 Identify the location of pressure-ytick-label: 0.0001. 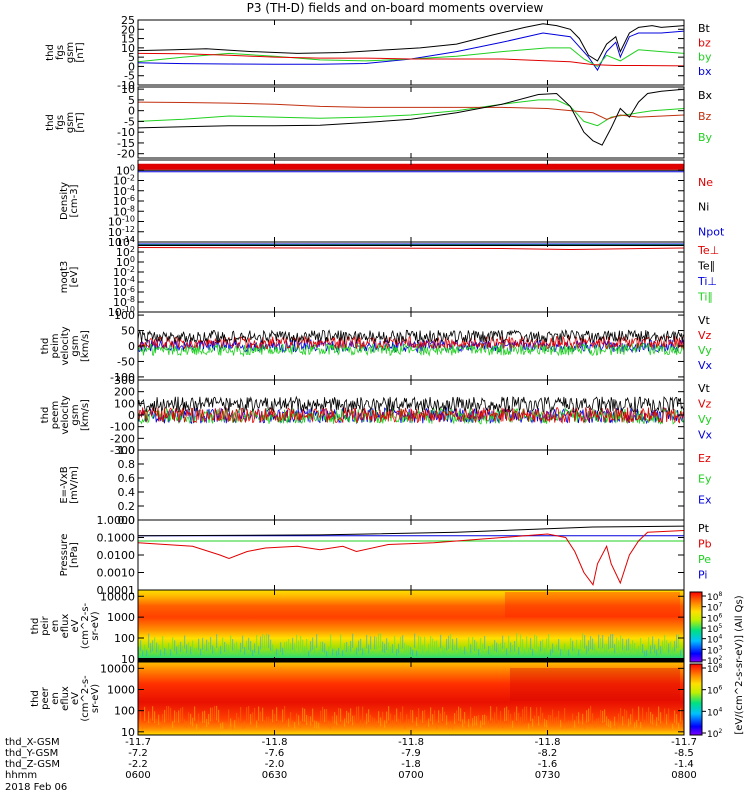
(116, 590).